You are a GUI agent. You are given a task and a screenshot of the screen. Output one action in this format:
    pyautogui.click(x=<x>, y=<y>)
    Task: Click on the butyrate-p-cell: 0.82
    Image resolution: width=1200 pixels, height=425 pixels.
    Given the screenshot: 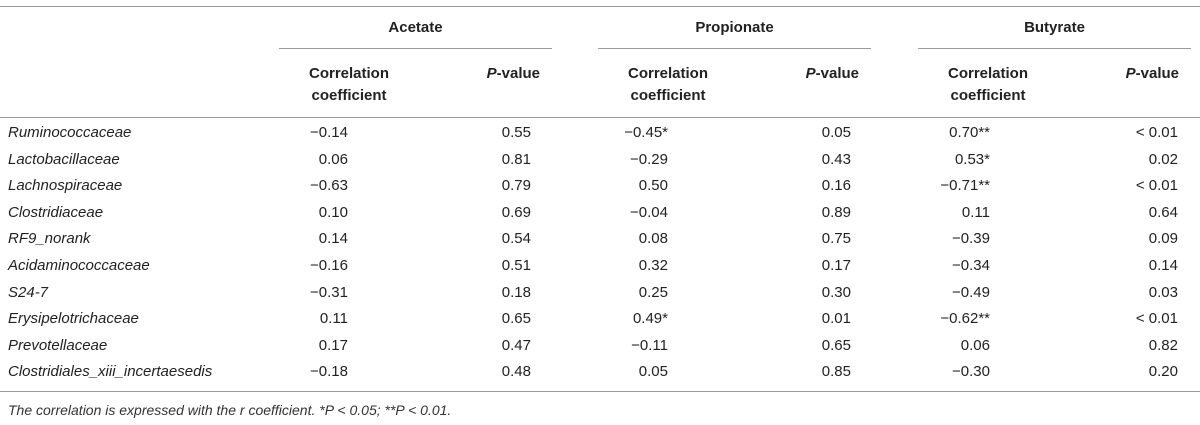 What is the action you would take?
    pyautogui.click(x=1163, y=345)
    